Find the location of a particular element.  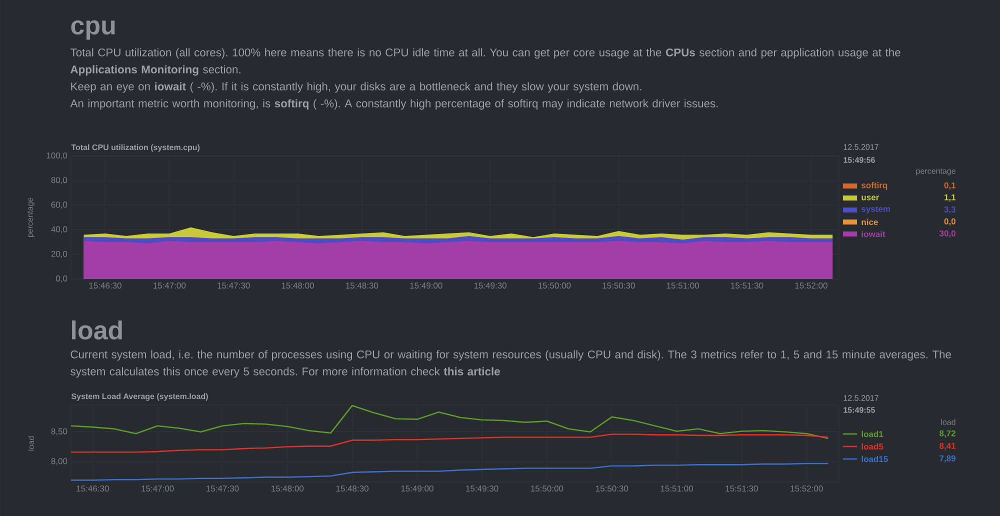

text: 30,0 is located at coordinates (947, 234).